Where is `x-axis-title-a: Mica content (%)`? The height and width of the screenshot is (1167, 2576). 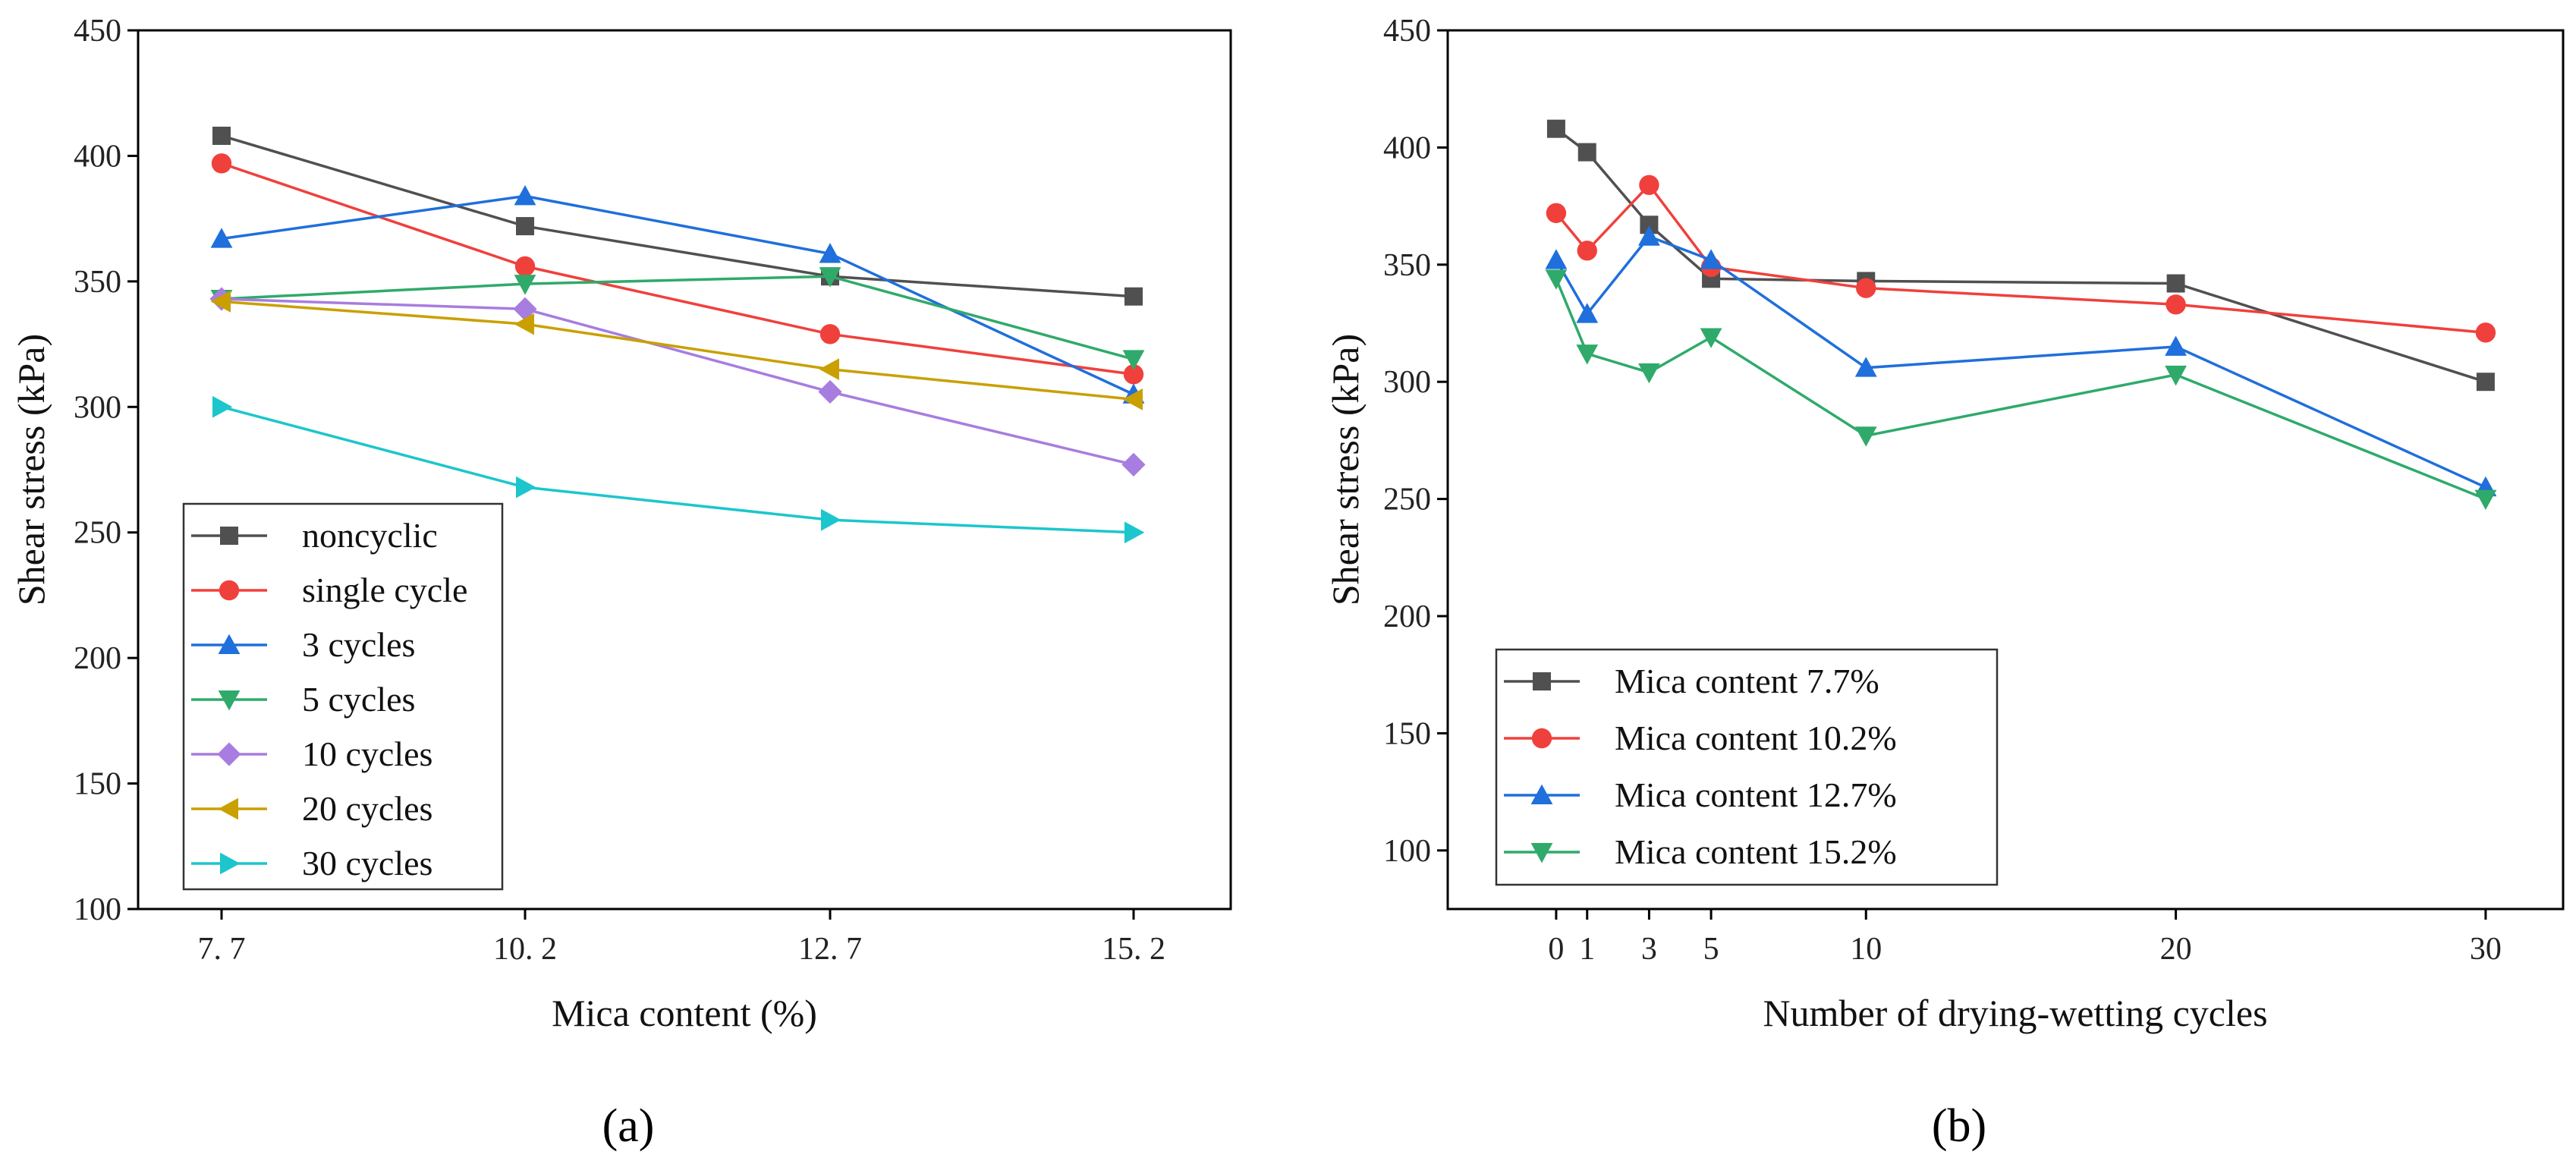 x-axis-title-a: Mica content (%) is located at coordinates (684, 1013).